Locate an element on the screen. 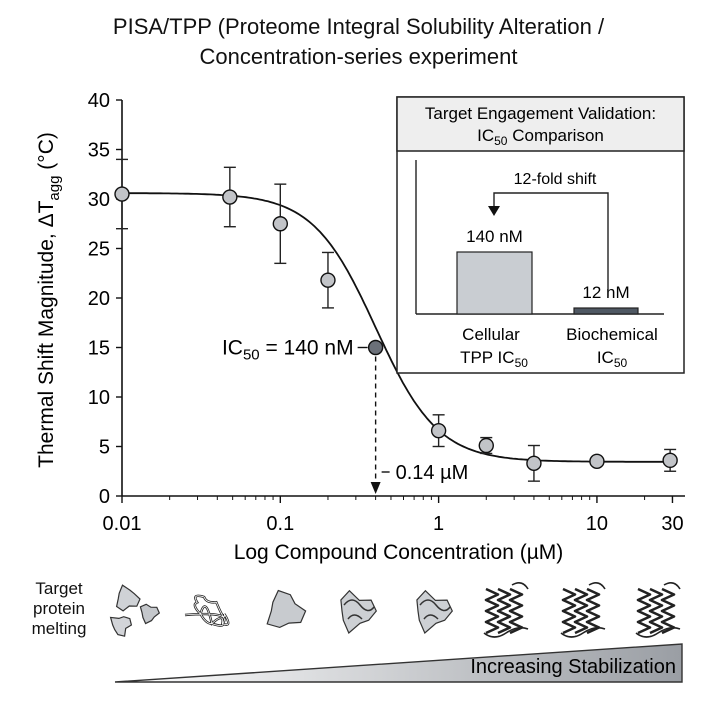 This screenshot has height=717, width=717. protein-melting-label-line-3: melting is located at coordinates (59, 628).